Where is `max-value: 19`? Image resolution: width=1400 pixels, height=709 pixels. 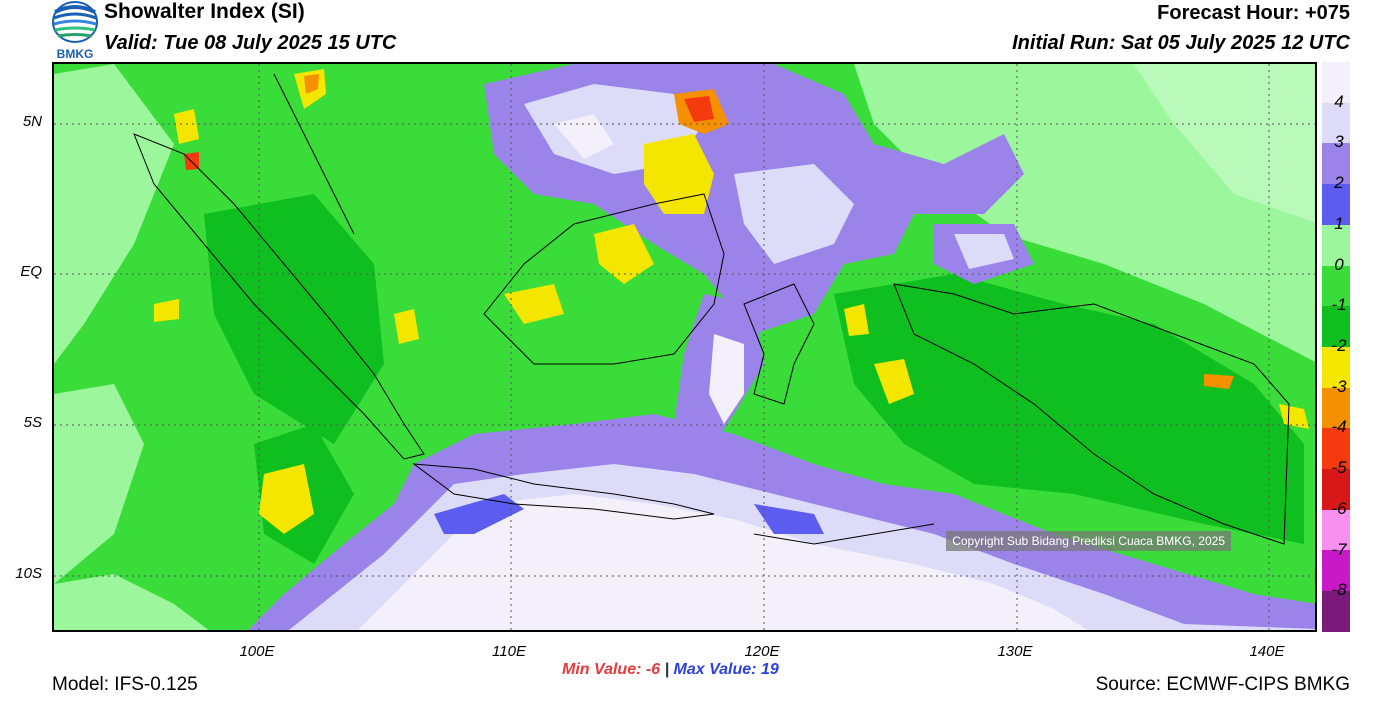 max-value: 19 is located at coordinates (769, 669).